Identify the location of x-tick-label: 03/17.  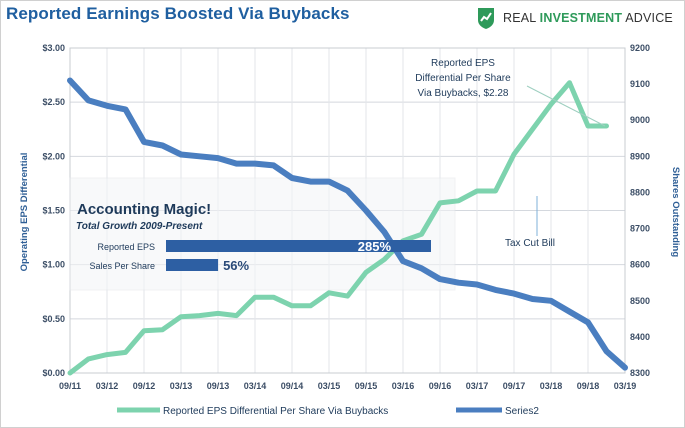
(477, 386).